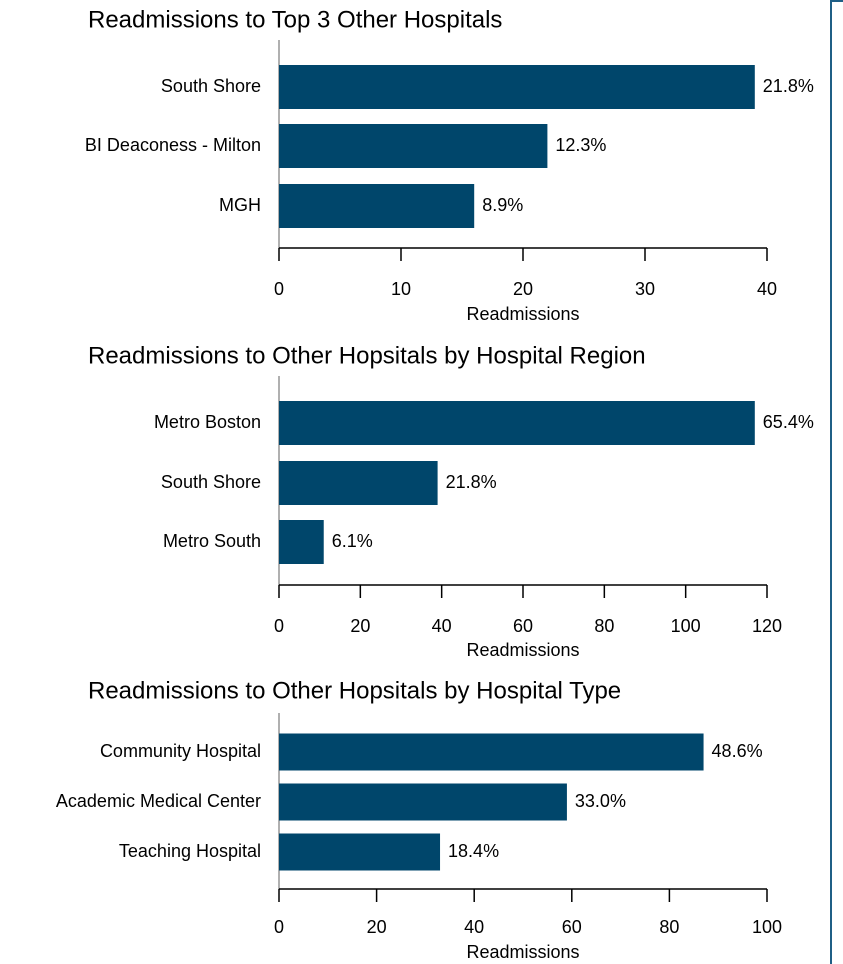  I want to click on data-label: 6.1%, so click(352, 541).